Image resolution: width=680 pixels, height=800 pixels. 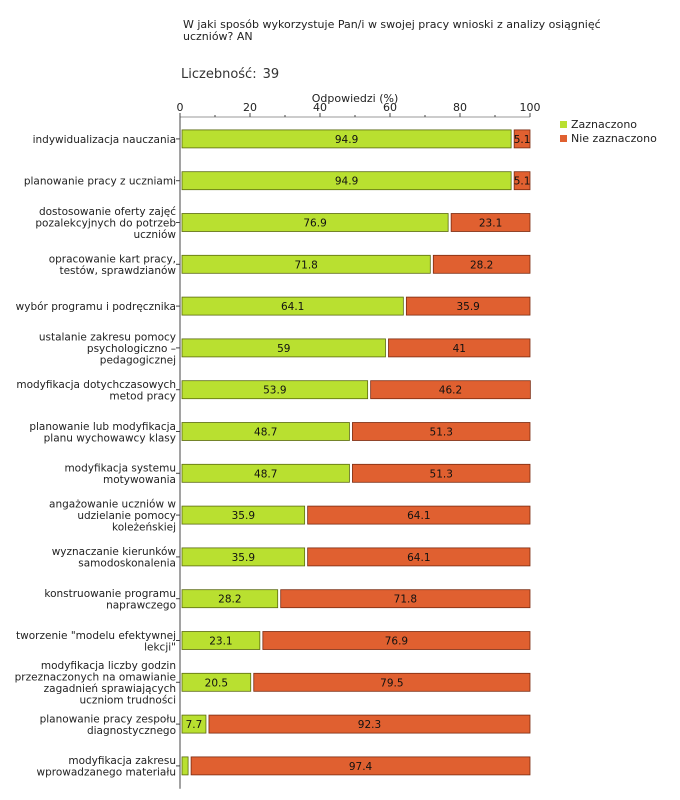 I want to click on category-label-line: modyfikacja systemu, so click(x=120, y=469).